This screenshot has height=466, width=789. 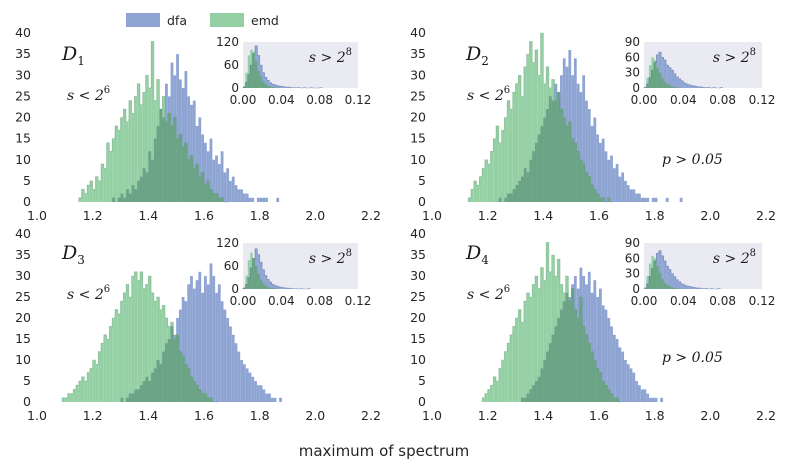 What do you see at coordinates (632, 274) in the screenshot?
I see `inset-y-tick-label: 30` at bounding box center [632, 274].